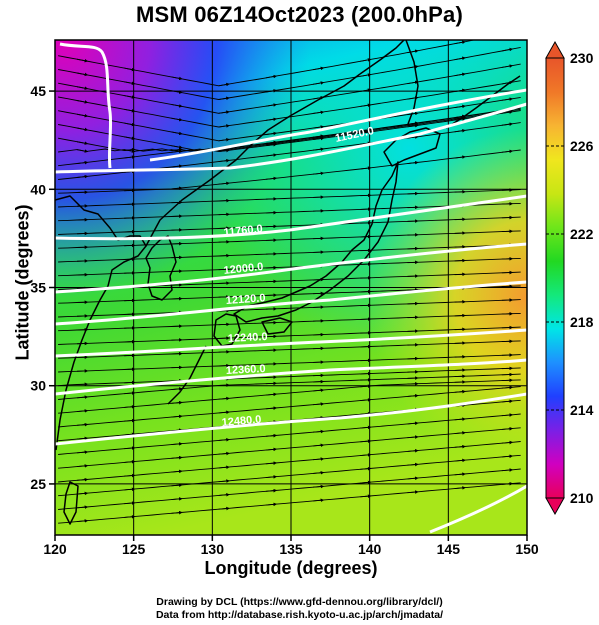 This screenshot has width=599, height=625. What do you see at coordinates (449, 549) in the screenshot?
I see `x-tick-label: 145` at bounding box center [449, 549].